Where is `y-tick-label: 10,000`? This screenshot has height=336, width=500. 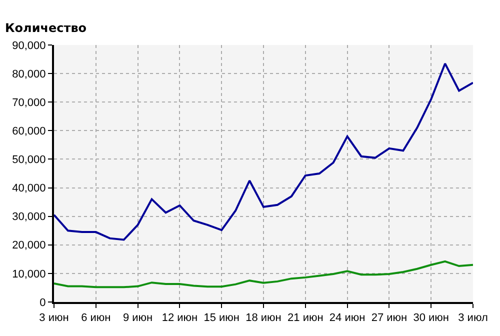 y-tick-label: 10,000 is located at coordinates (29, 274).